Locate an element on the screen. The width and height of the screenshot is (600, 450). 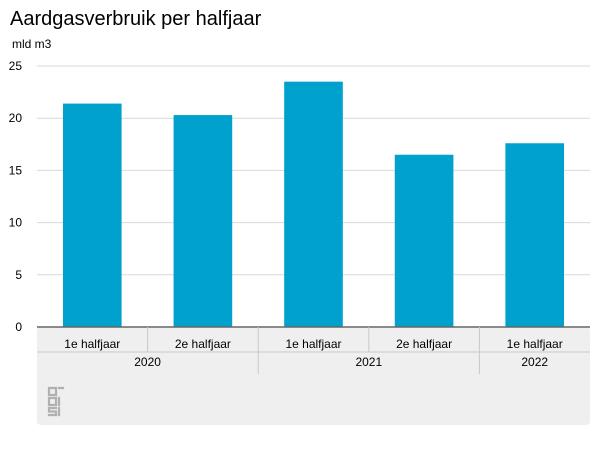
year-label: 2020 is located at coordinates (147, 362).